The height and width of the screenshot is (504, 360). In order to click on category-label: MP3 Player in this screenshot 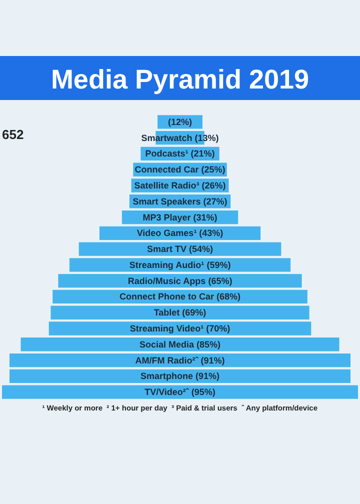, I will do `click(167, 217)`.